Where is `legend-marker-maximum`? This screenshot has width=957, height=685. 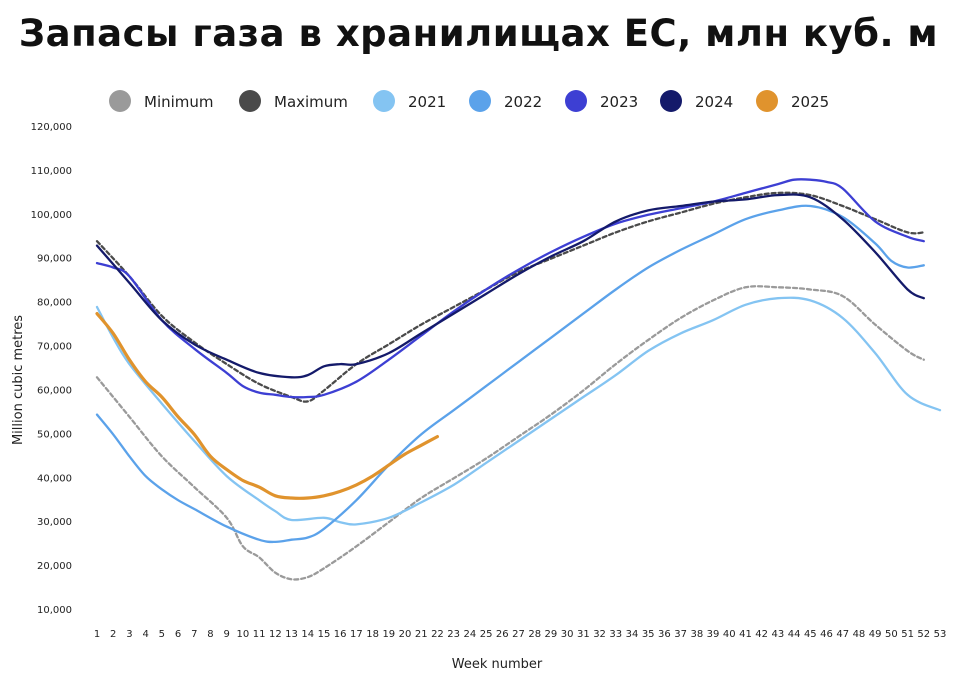
legend-marker-maximum is located at coordinates (250, 101).